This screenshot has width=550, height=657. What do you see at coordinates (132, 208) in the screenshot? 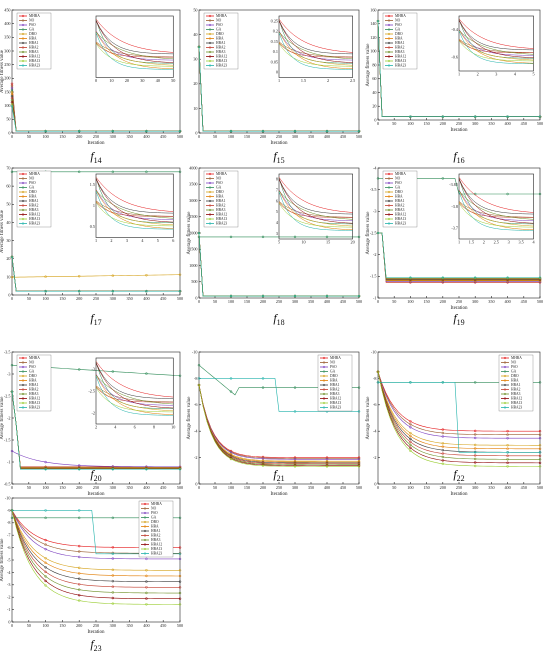
I see `inset-plot: 1 2 3 4 5 6 0.5 1 1.5` at bounding box center [132, 208].